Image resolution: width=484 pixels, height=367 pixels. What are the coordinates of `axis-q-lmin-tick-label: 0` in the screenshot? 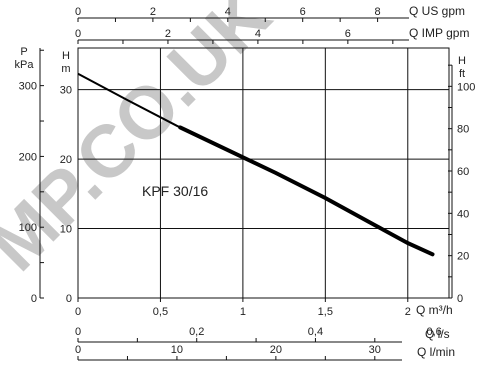 It's located at (78, 350).